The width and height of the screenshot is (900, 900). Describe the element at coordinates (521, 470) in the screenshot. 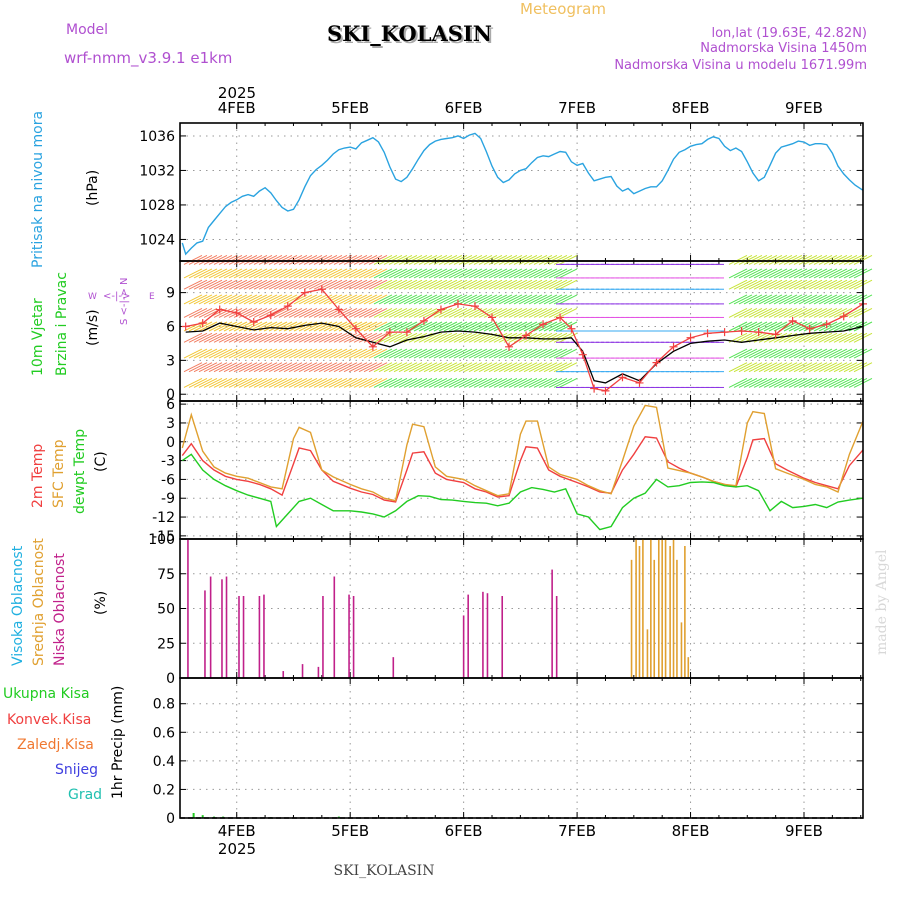

I see `panel-frame` at that location.